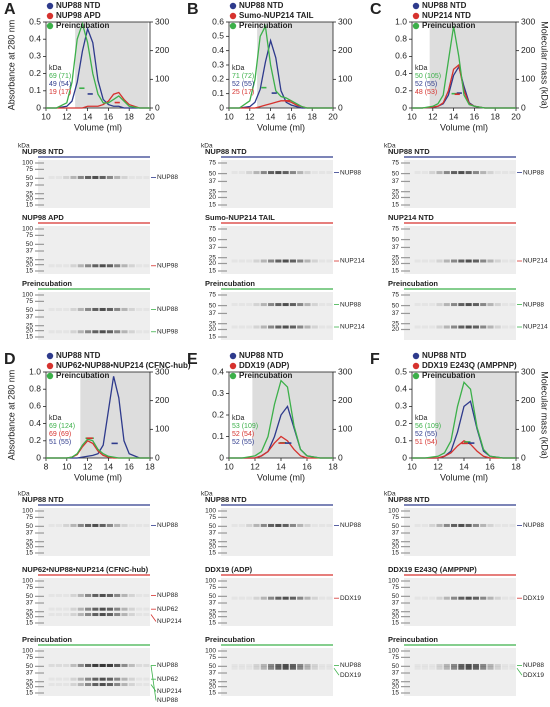 This screenshot has height=707, width=550. I want to click on mass-table-row: 69 (69), so click(60, 434).